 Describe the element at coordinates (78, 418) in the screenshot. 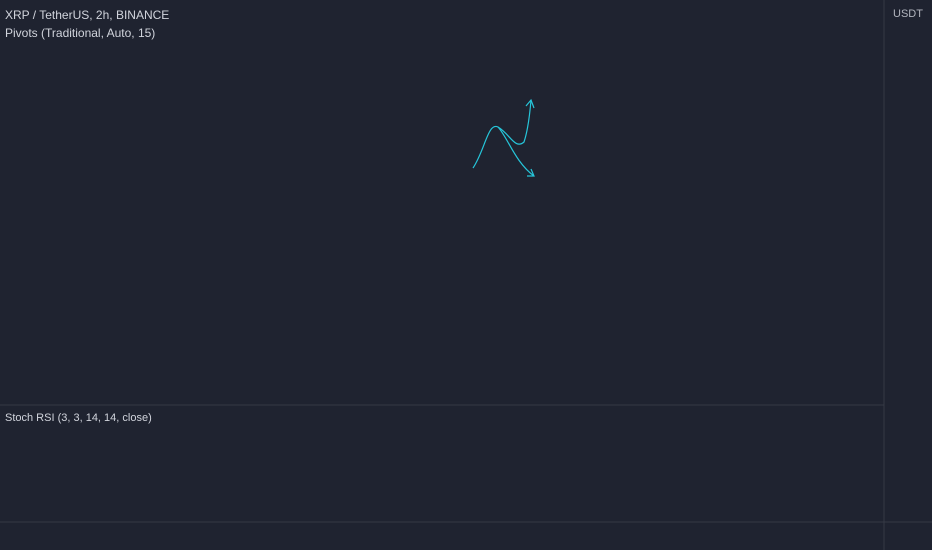

I see `stoch-title: Stoch RSI (3, 3, 14, 14, close)` at that location.